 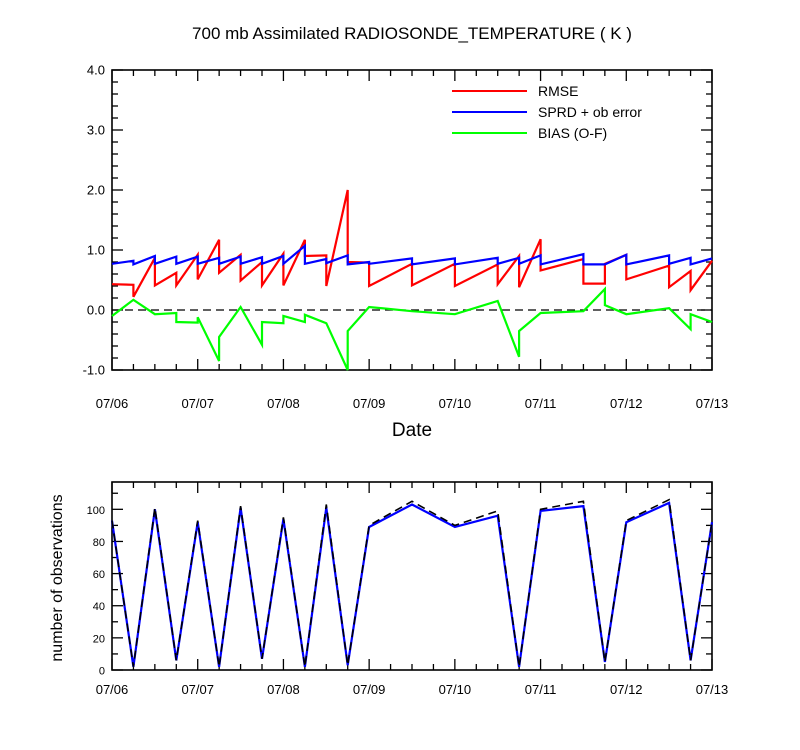 What do you see at coordinates (712, 689) in the screenshot?
I see `bottom-x-tick-label: 07/13` at bounding box center [712, 689].